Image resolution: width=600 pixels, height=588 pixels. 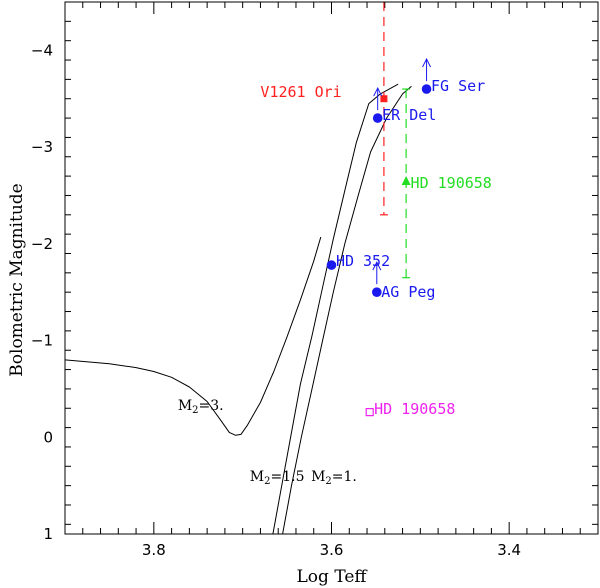 What do you see at coordinates (300, 92) in the screenshot?
I see `point-label: V1261 Ori` at bounding box center [300, 92].